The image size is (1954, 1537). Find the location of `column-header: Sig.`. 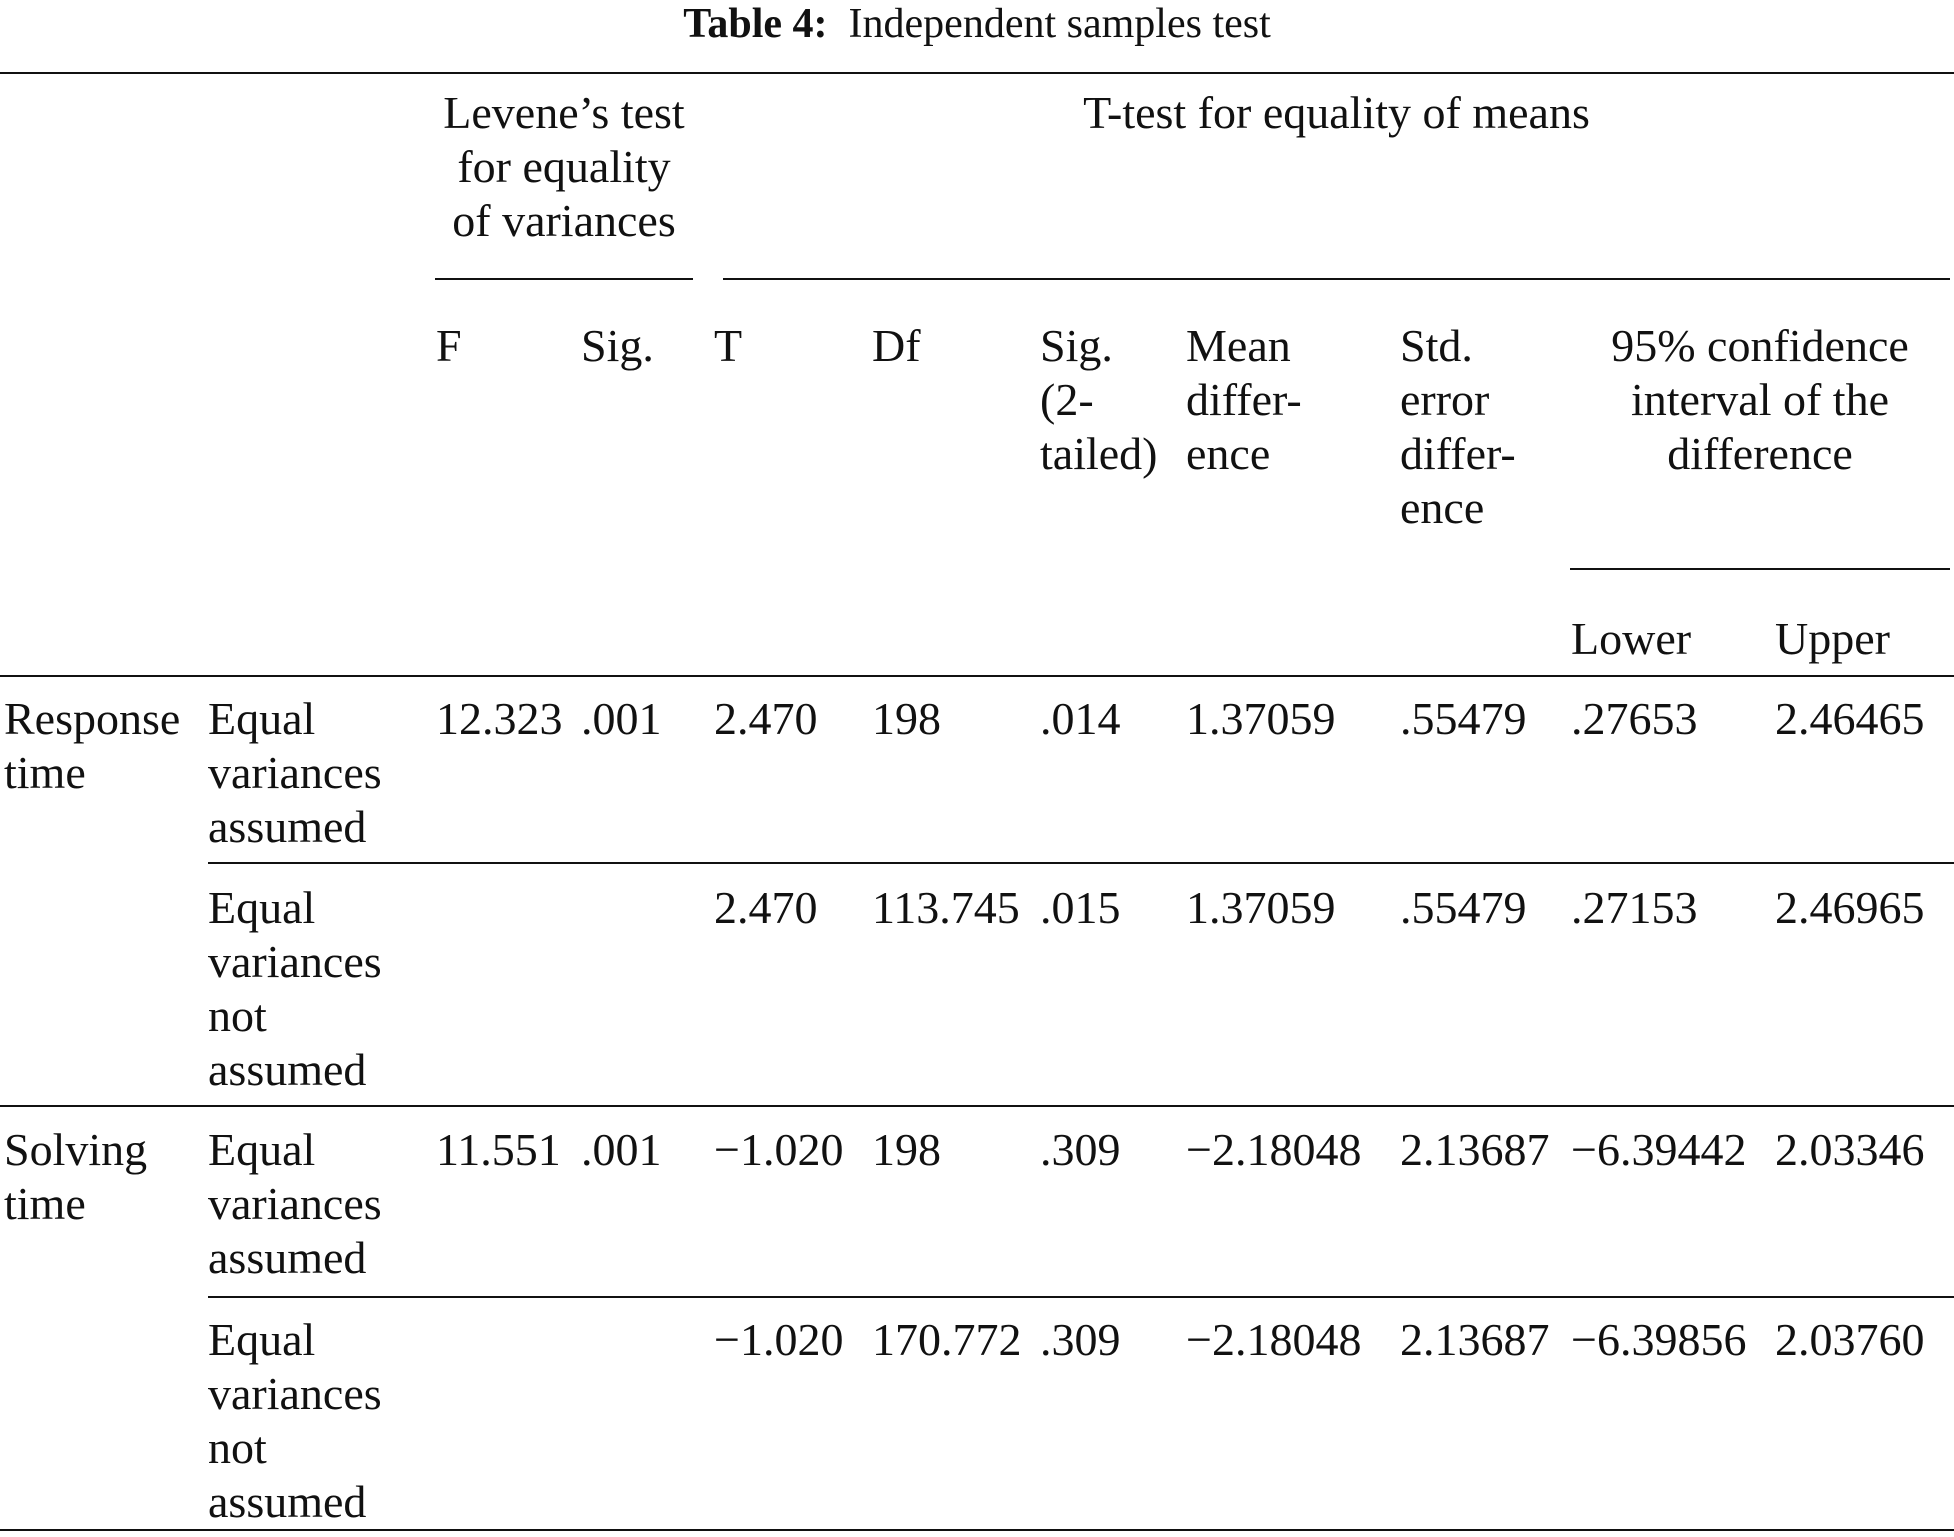

column-header: Sig. is located at coordinates (617, 345).